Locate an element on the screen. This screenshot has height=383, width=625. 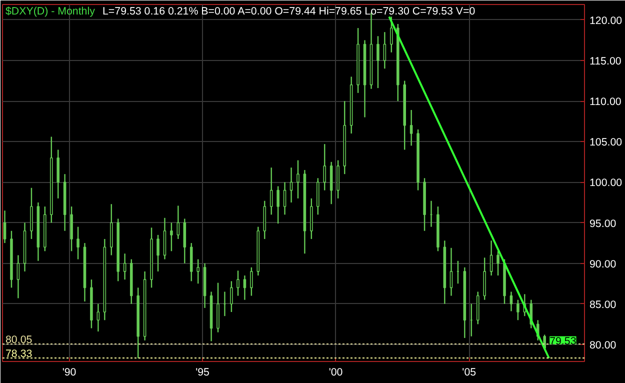
y-tick-label: 110.00 is located at coordinates (606, 102).